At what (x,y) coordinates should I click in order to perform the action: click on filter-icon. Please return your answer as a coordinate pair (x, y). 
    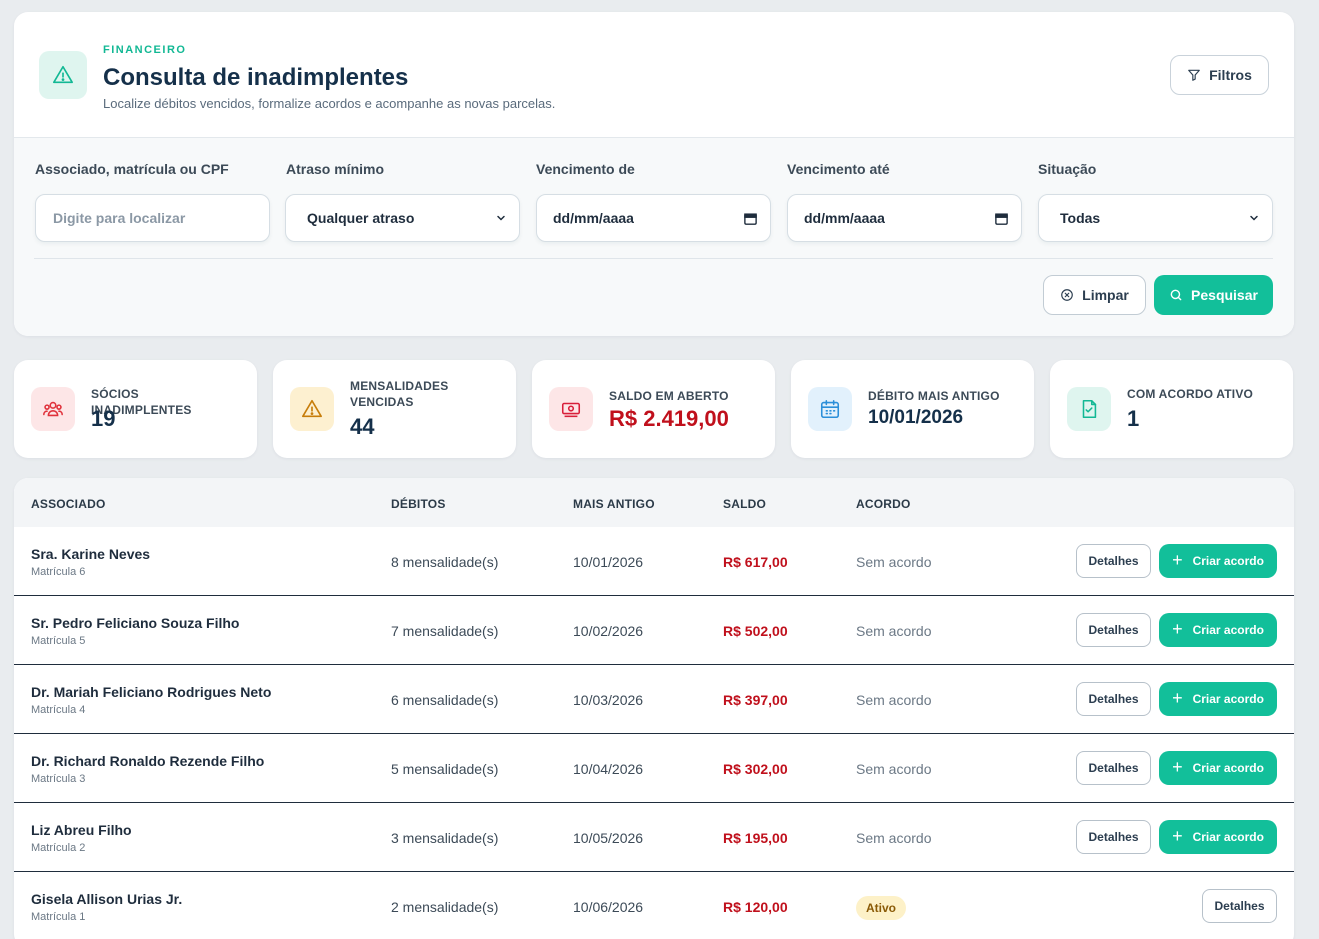
    Looking at the image, I should click on (1194, 75).